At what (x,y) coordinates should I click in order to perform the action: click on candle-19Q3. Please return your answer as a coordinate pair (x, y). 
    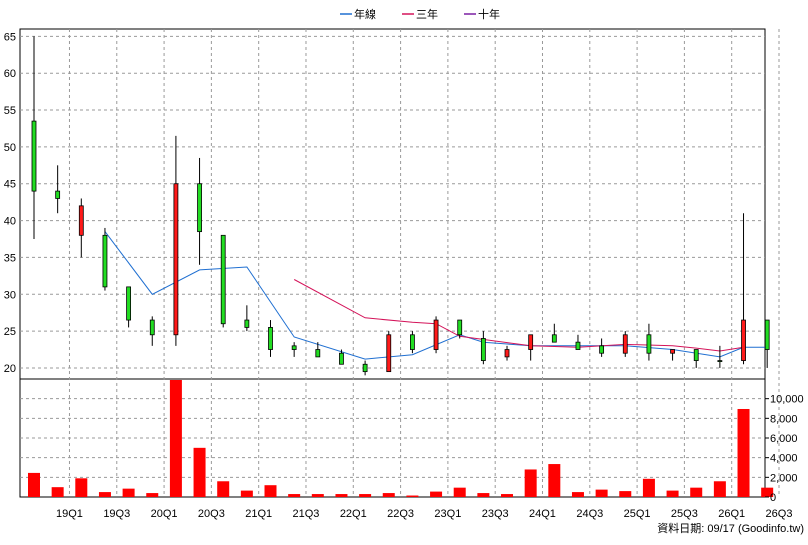
    Looking at the image, I should click on (105, 259).